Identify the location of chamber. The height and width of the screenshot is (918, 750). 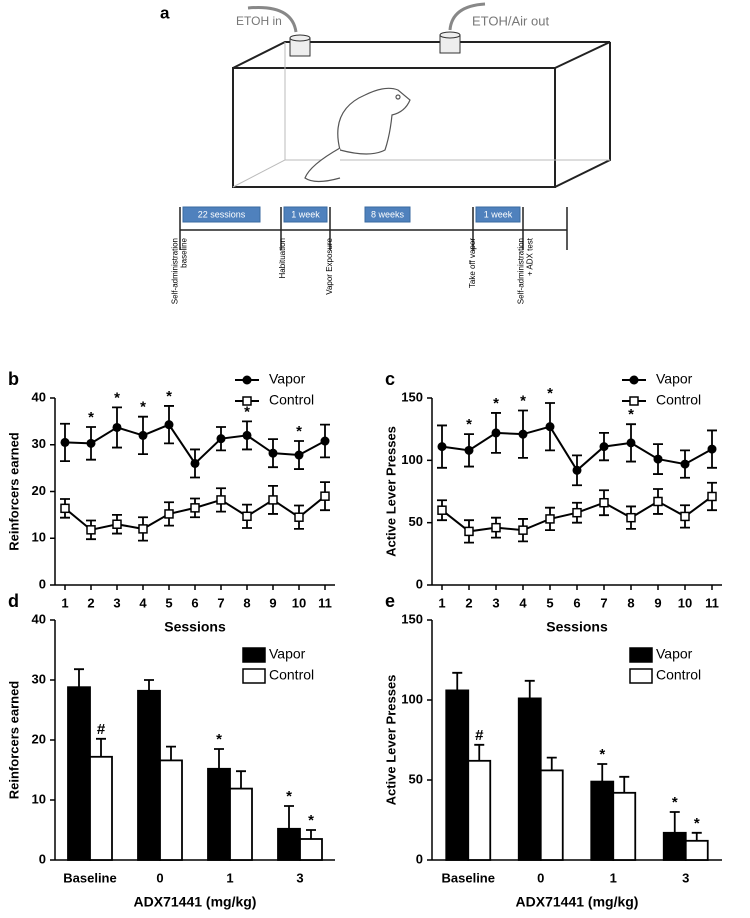
(421, 114).